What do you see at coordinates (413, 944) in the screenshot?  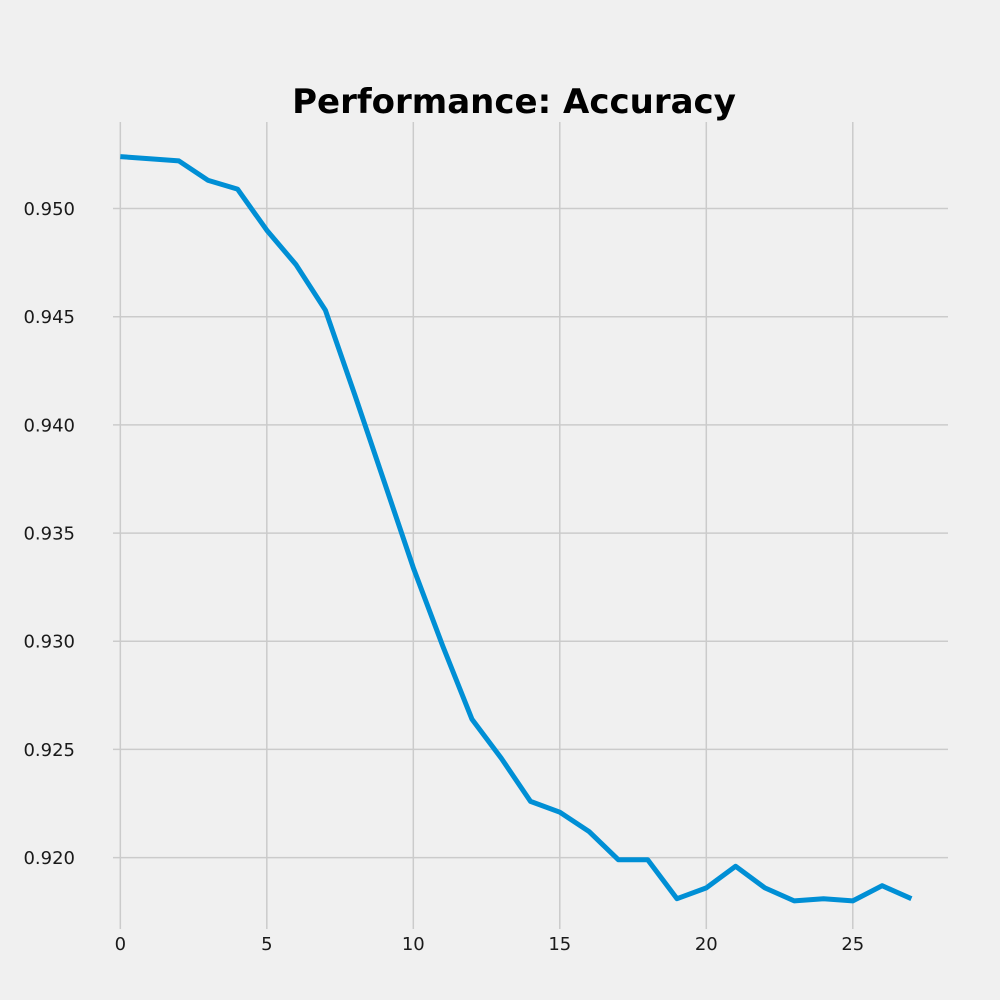 I see `x-tick-label: 10` at bounding box center [413, 944].